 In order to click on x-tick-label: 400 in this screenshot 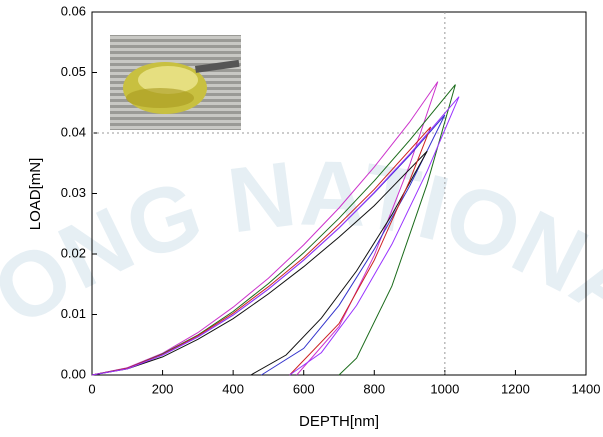, I will do `click(233, 388)`.